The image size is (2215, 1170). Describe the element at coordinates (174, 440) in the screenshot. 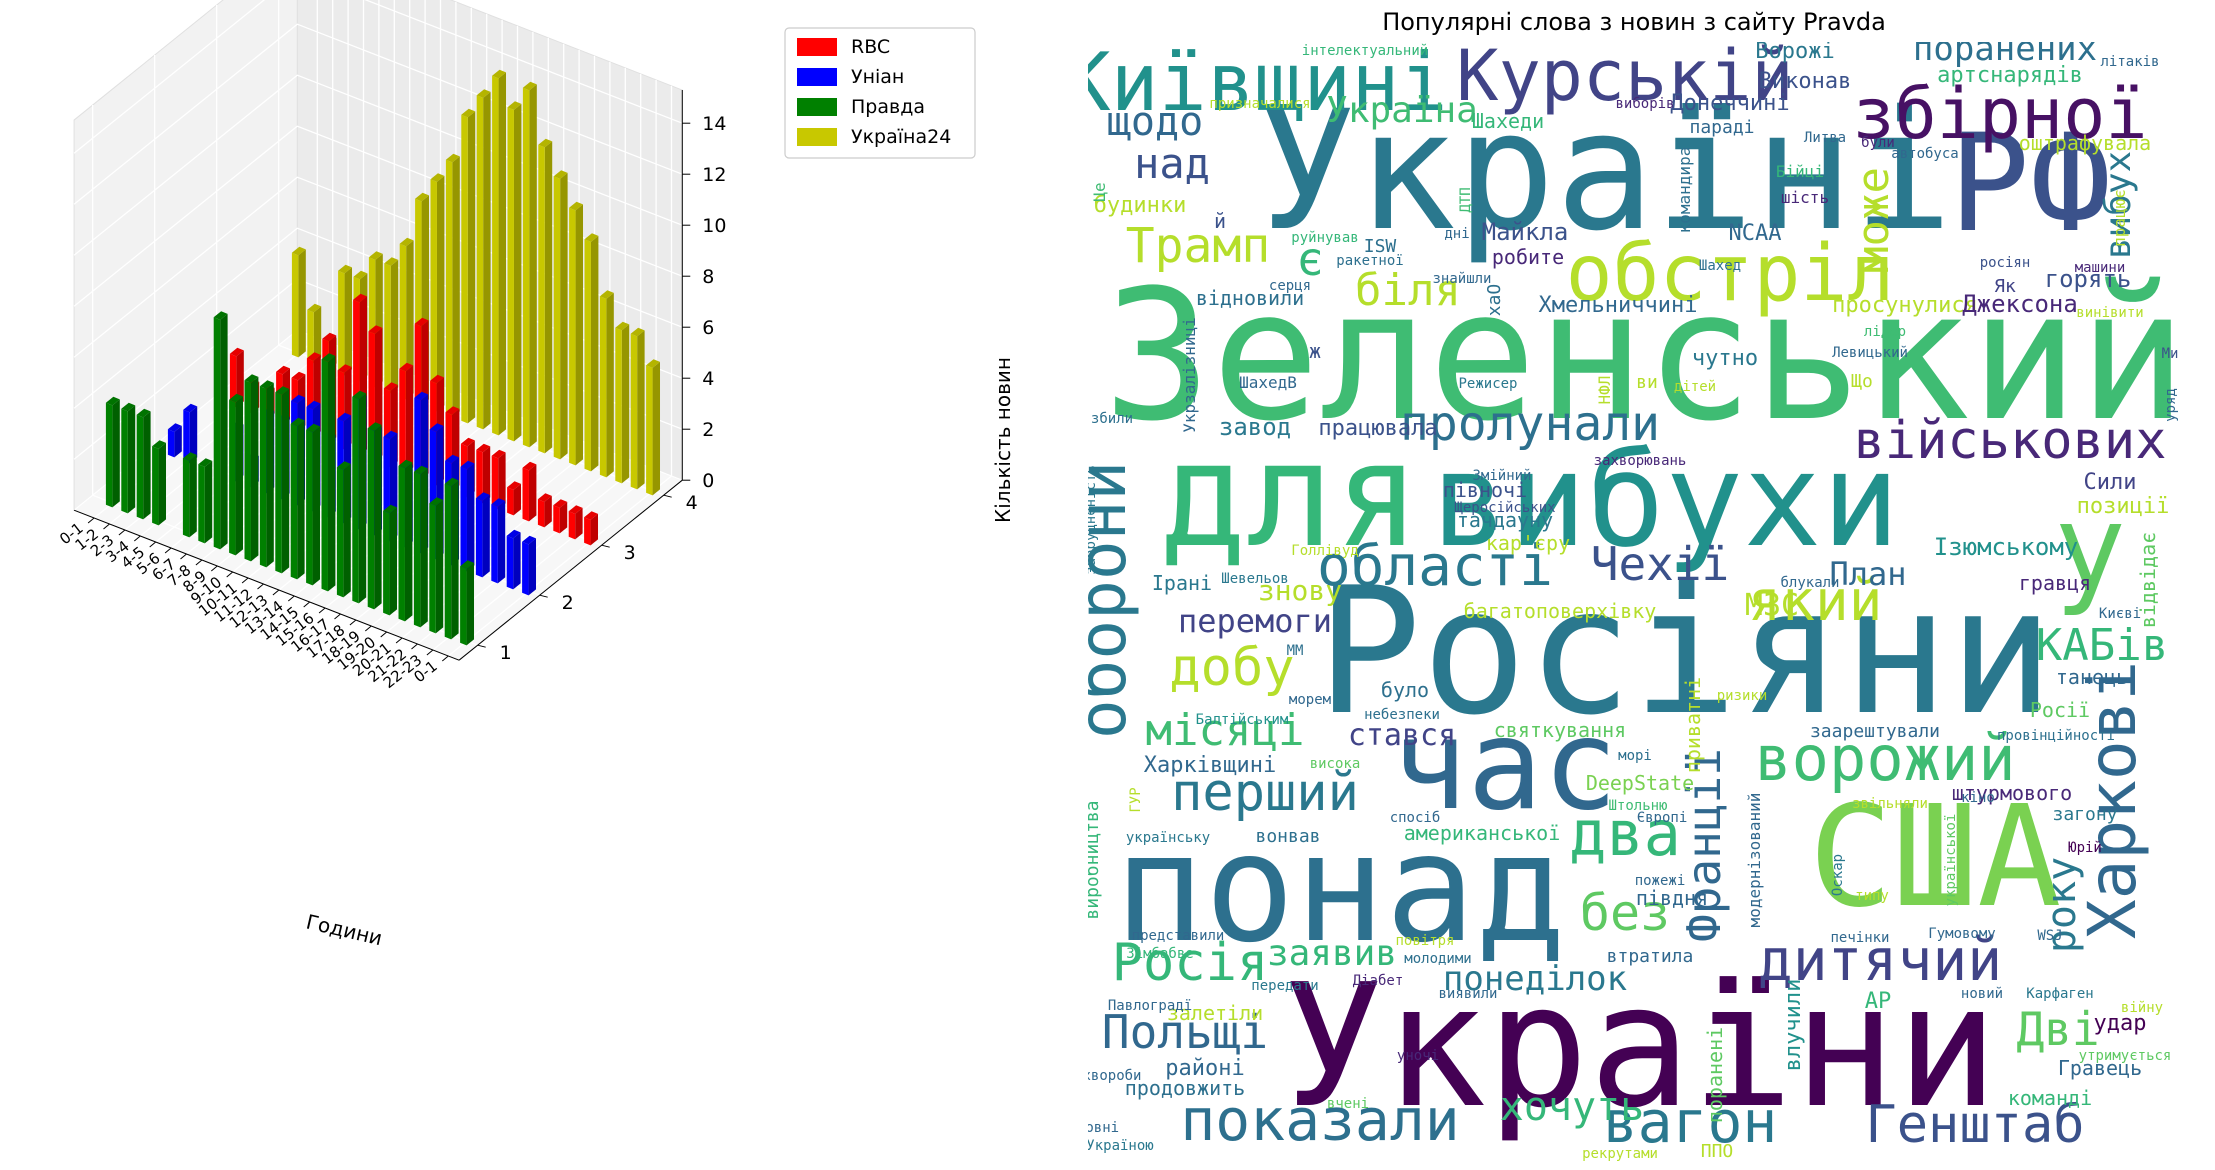

I see `bar-Уніан-0-1` at that location.